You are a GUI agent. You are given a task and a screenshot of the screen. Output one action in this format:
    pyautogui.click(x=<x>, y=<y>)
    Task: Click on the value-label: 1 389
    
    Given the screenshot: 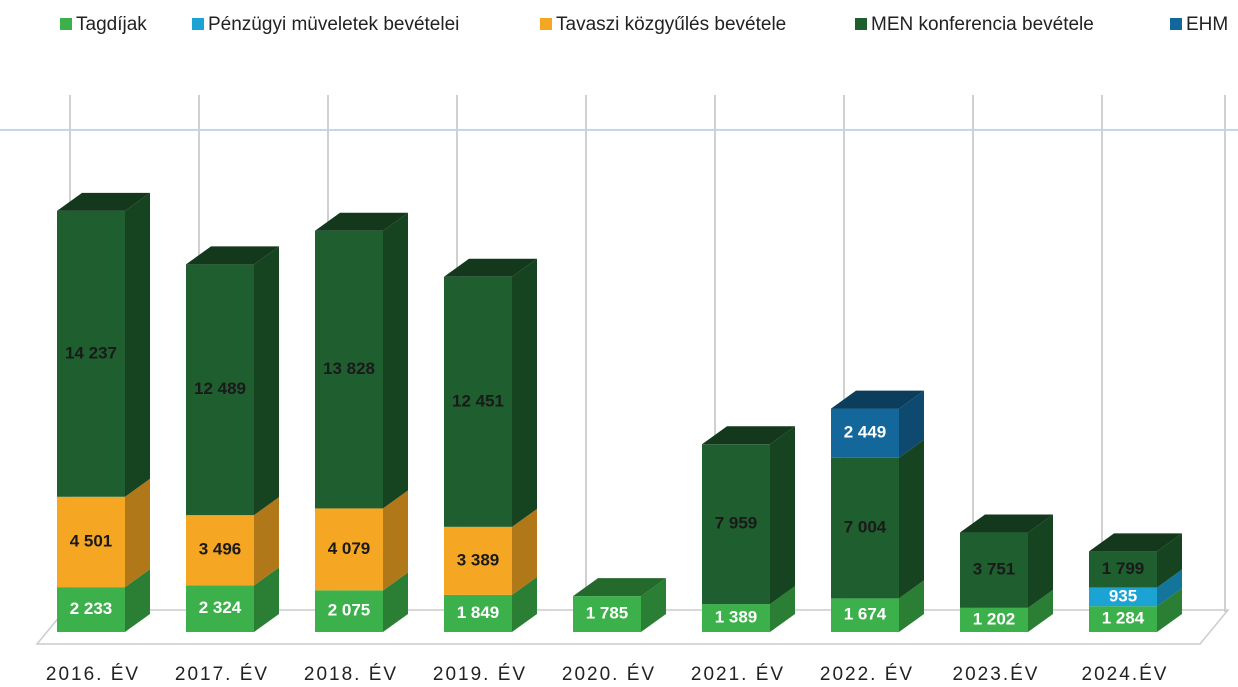 What is the action you would take?
    pyautogui.click(x=736, y=617)
    